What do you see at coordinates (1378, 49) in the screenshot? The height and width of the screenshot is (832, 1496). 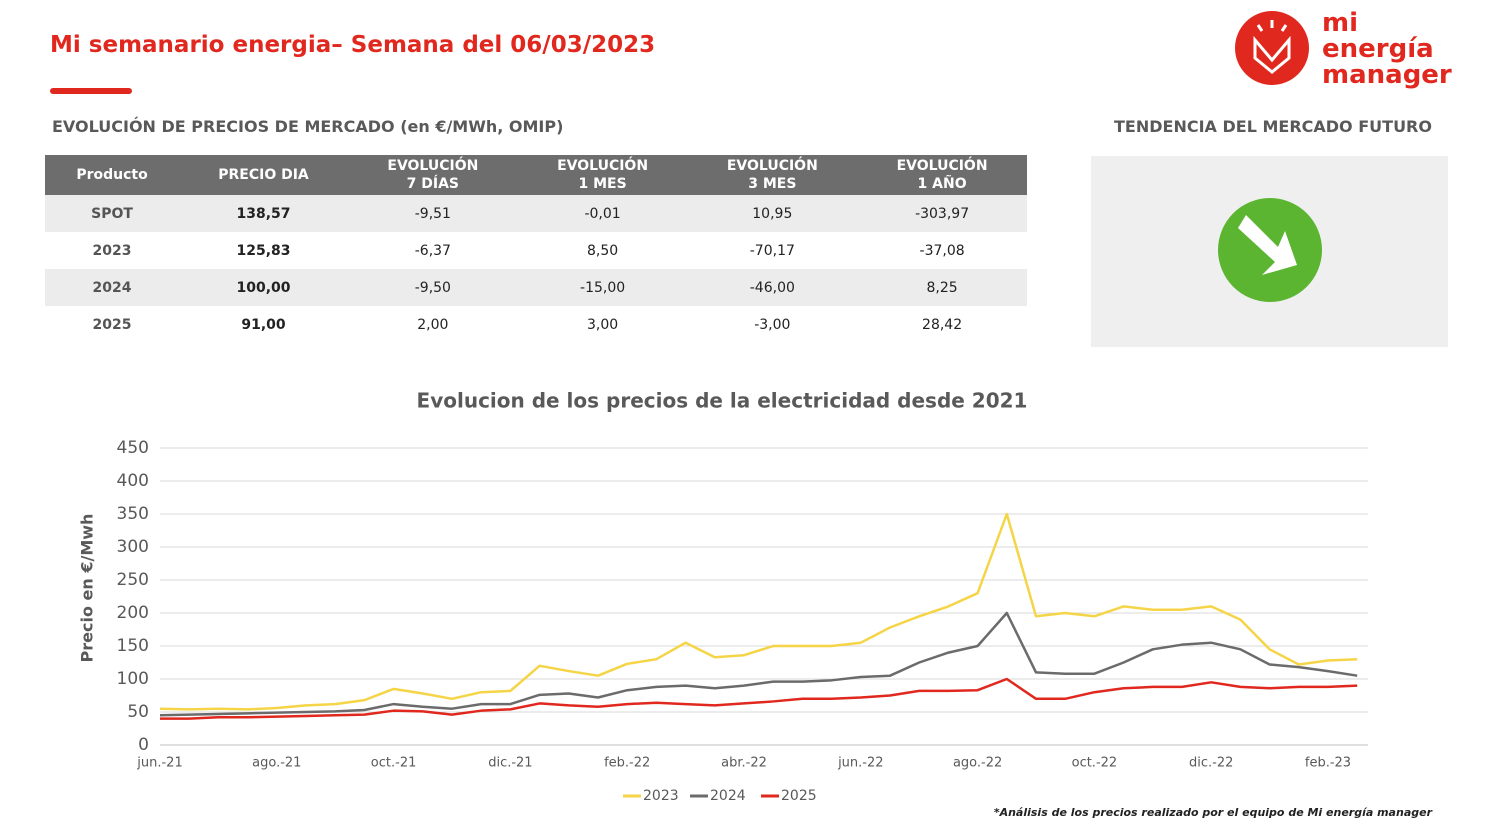 I see `logo-line: energía` at bounding box center [1378, 49].